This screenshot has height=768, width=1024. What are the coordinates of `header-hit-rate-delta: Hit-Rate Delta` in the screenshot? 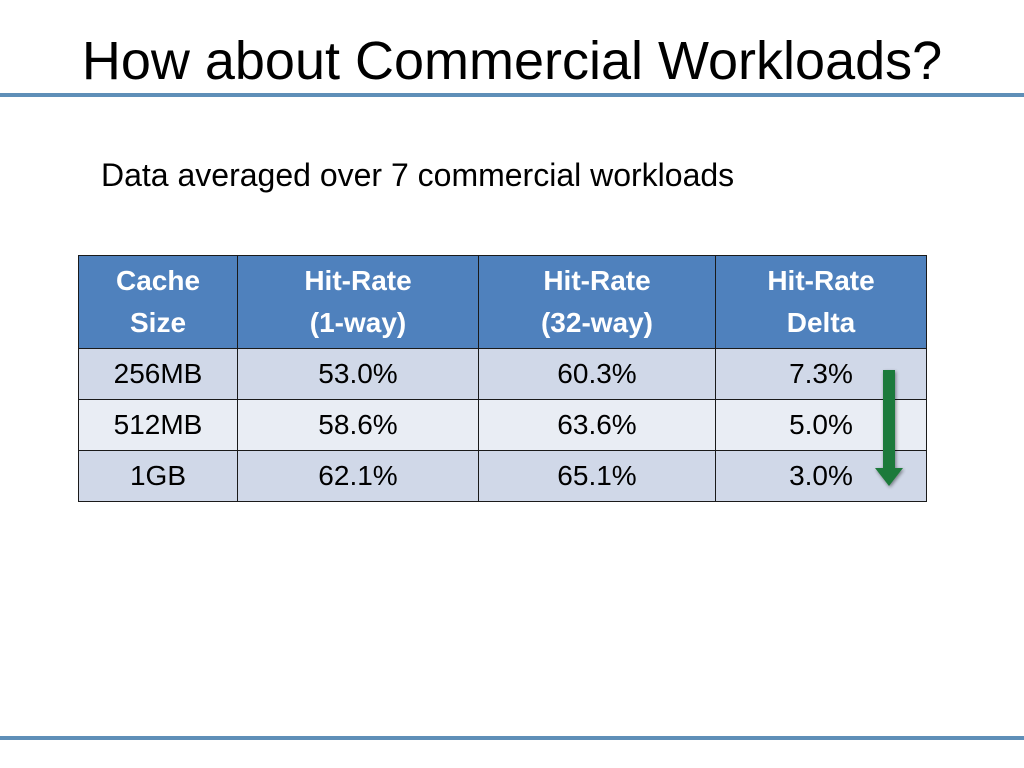 It's located at (821, 302).